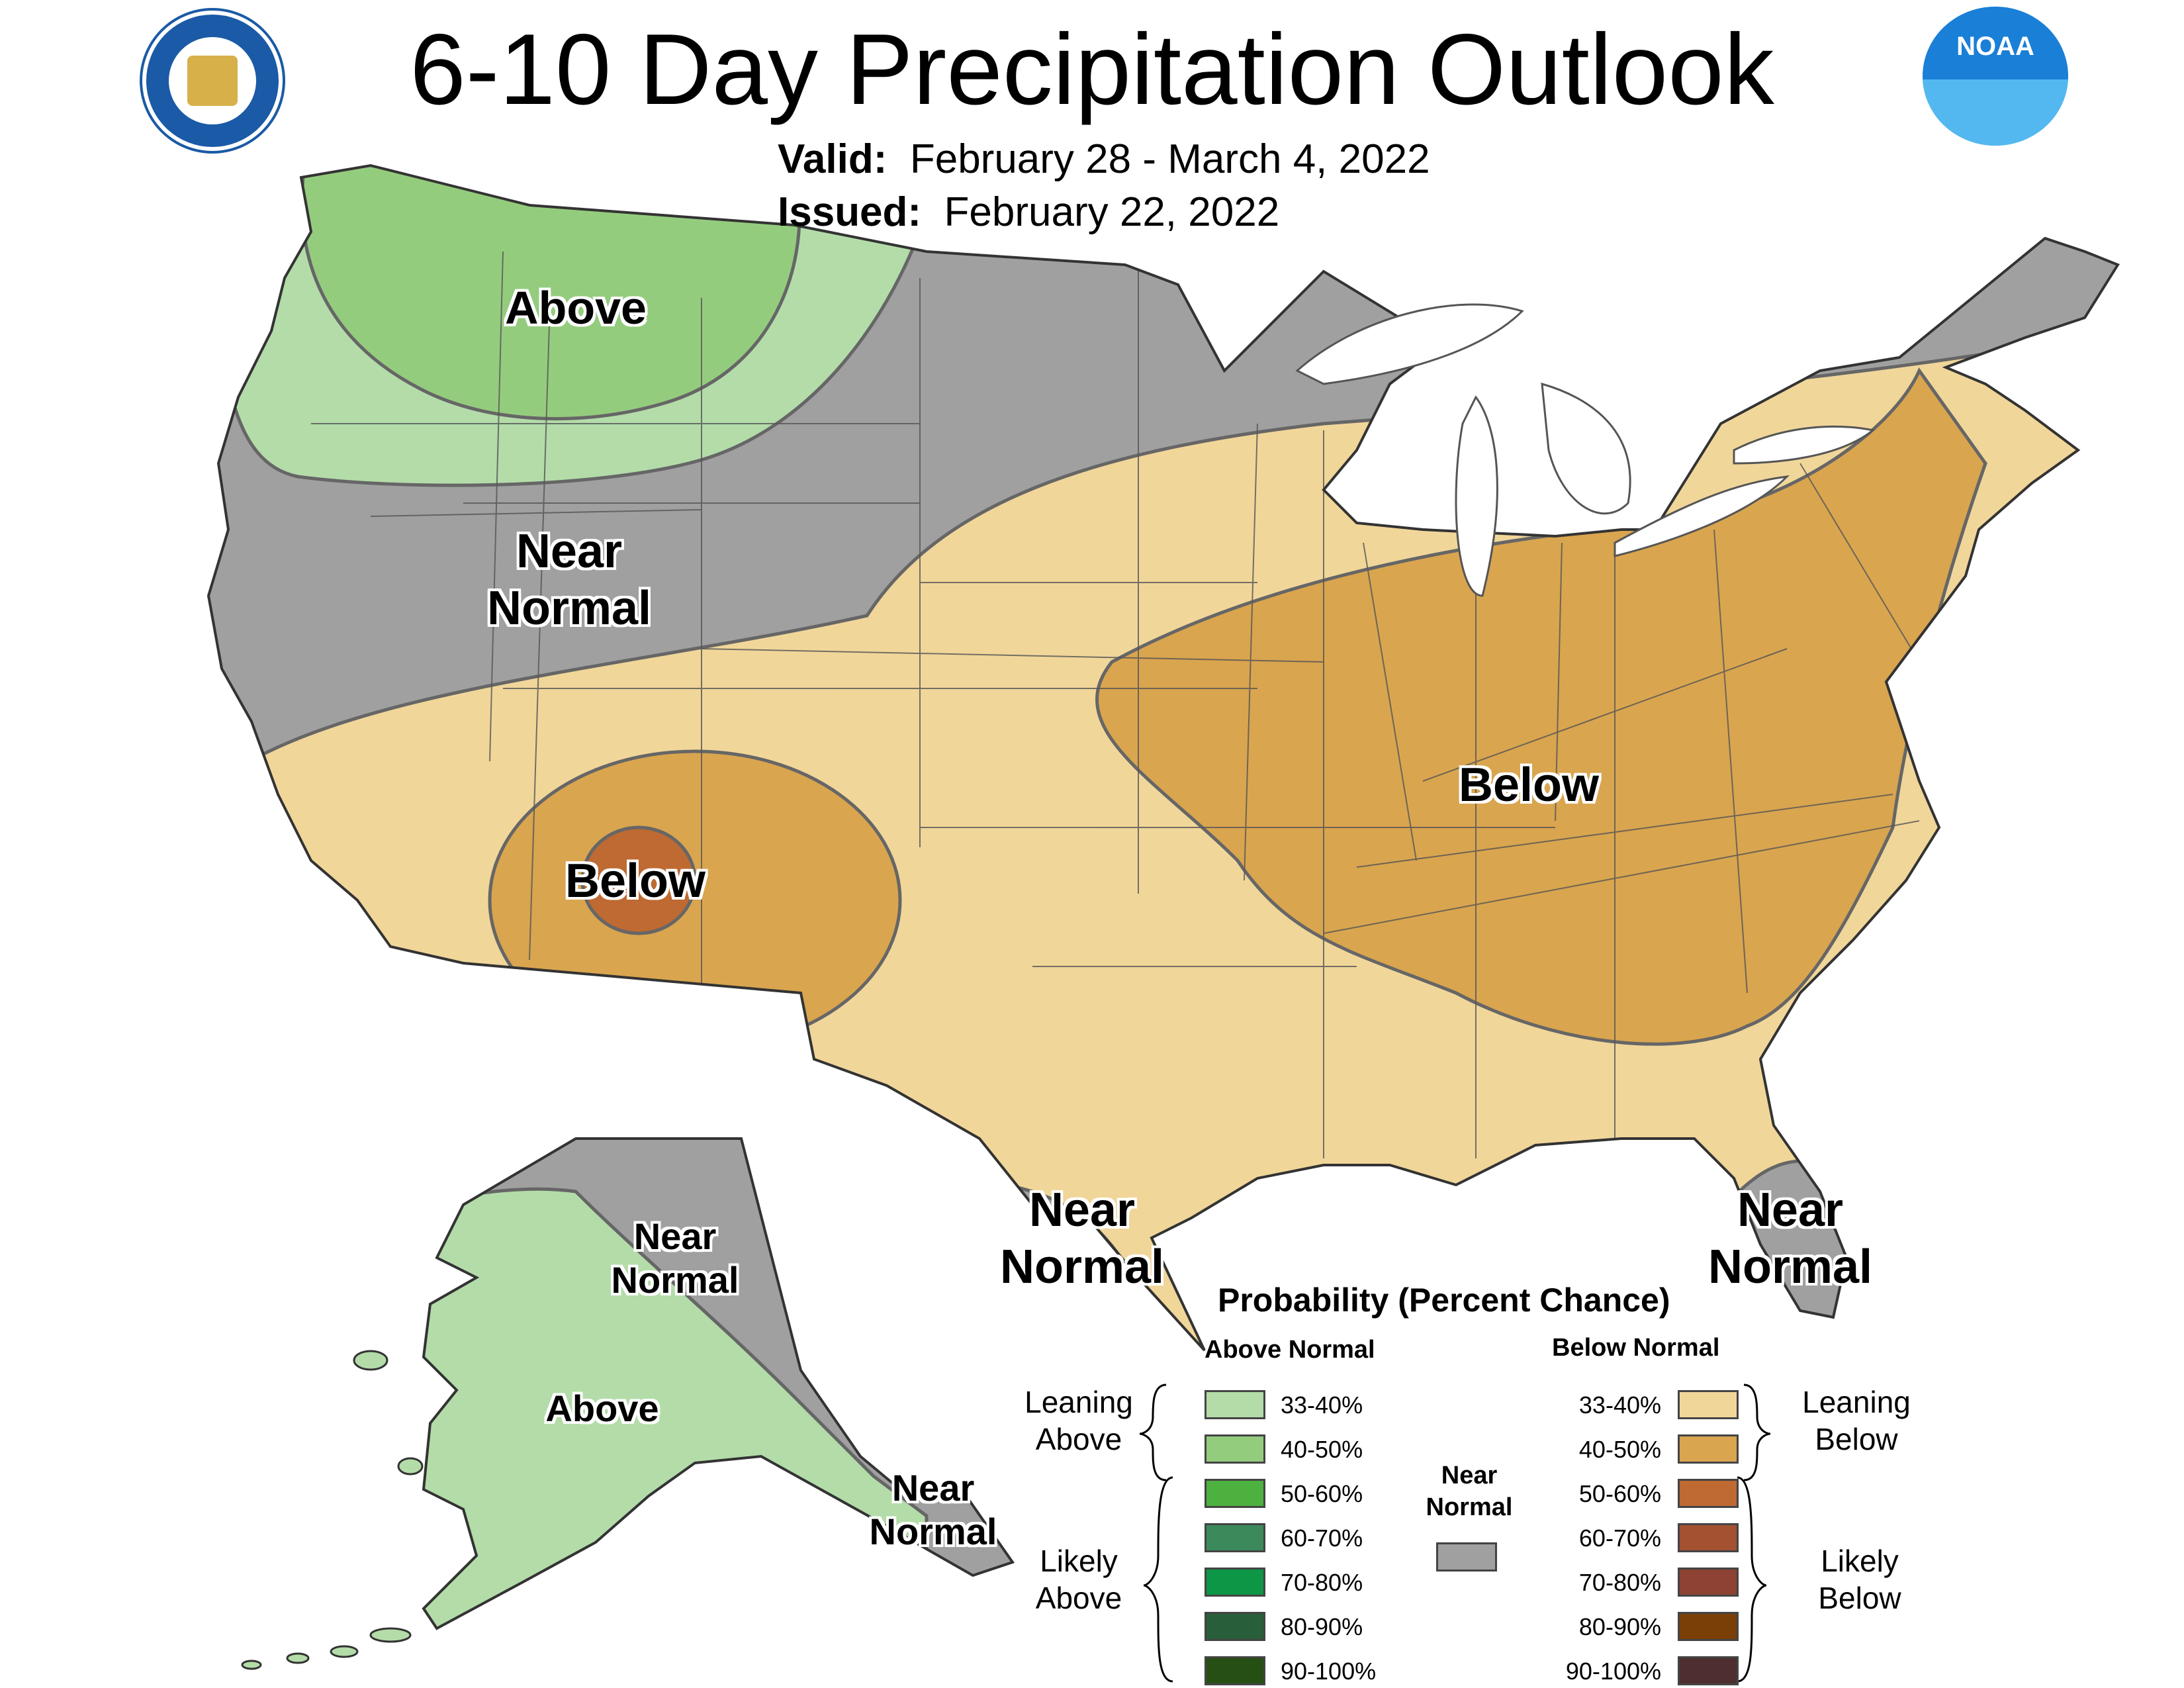 The width and height of the screenshot is (2184, 1688). Describe the element at coordinates (635, 881) in the screenshot. I see `label-below-southwest: Below` at that location.